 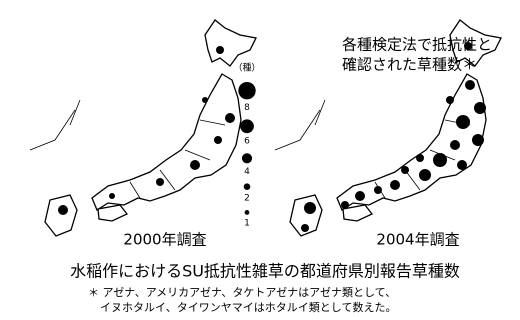 I want to click on legend-label: 8, so click(x=247, y=108).